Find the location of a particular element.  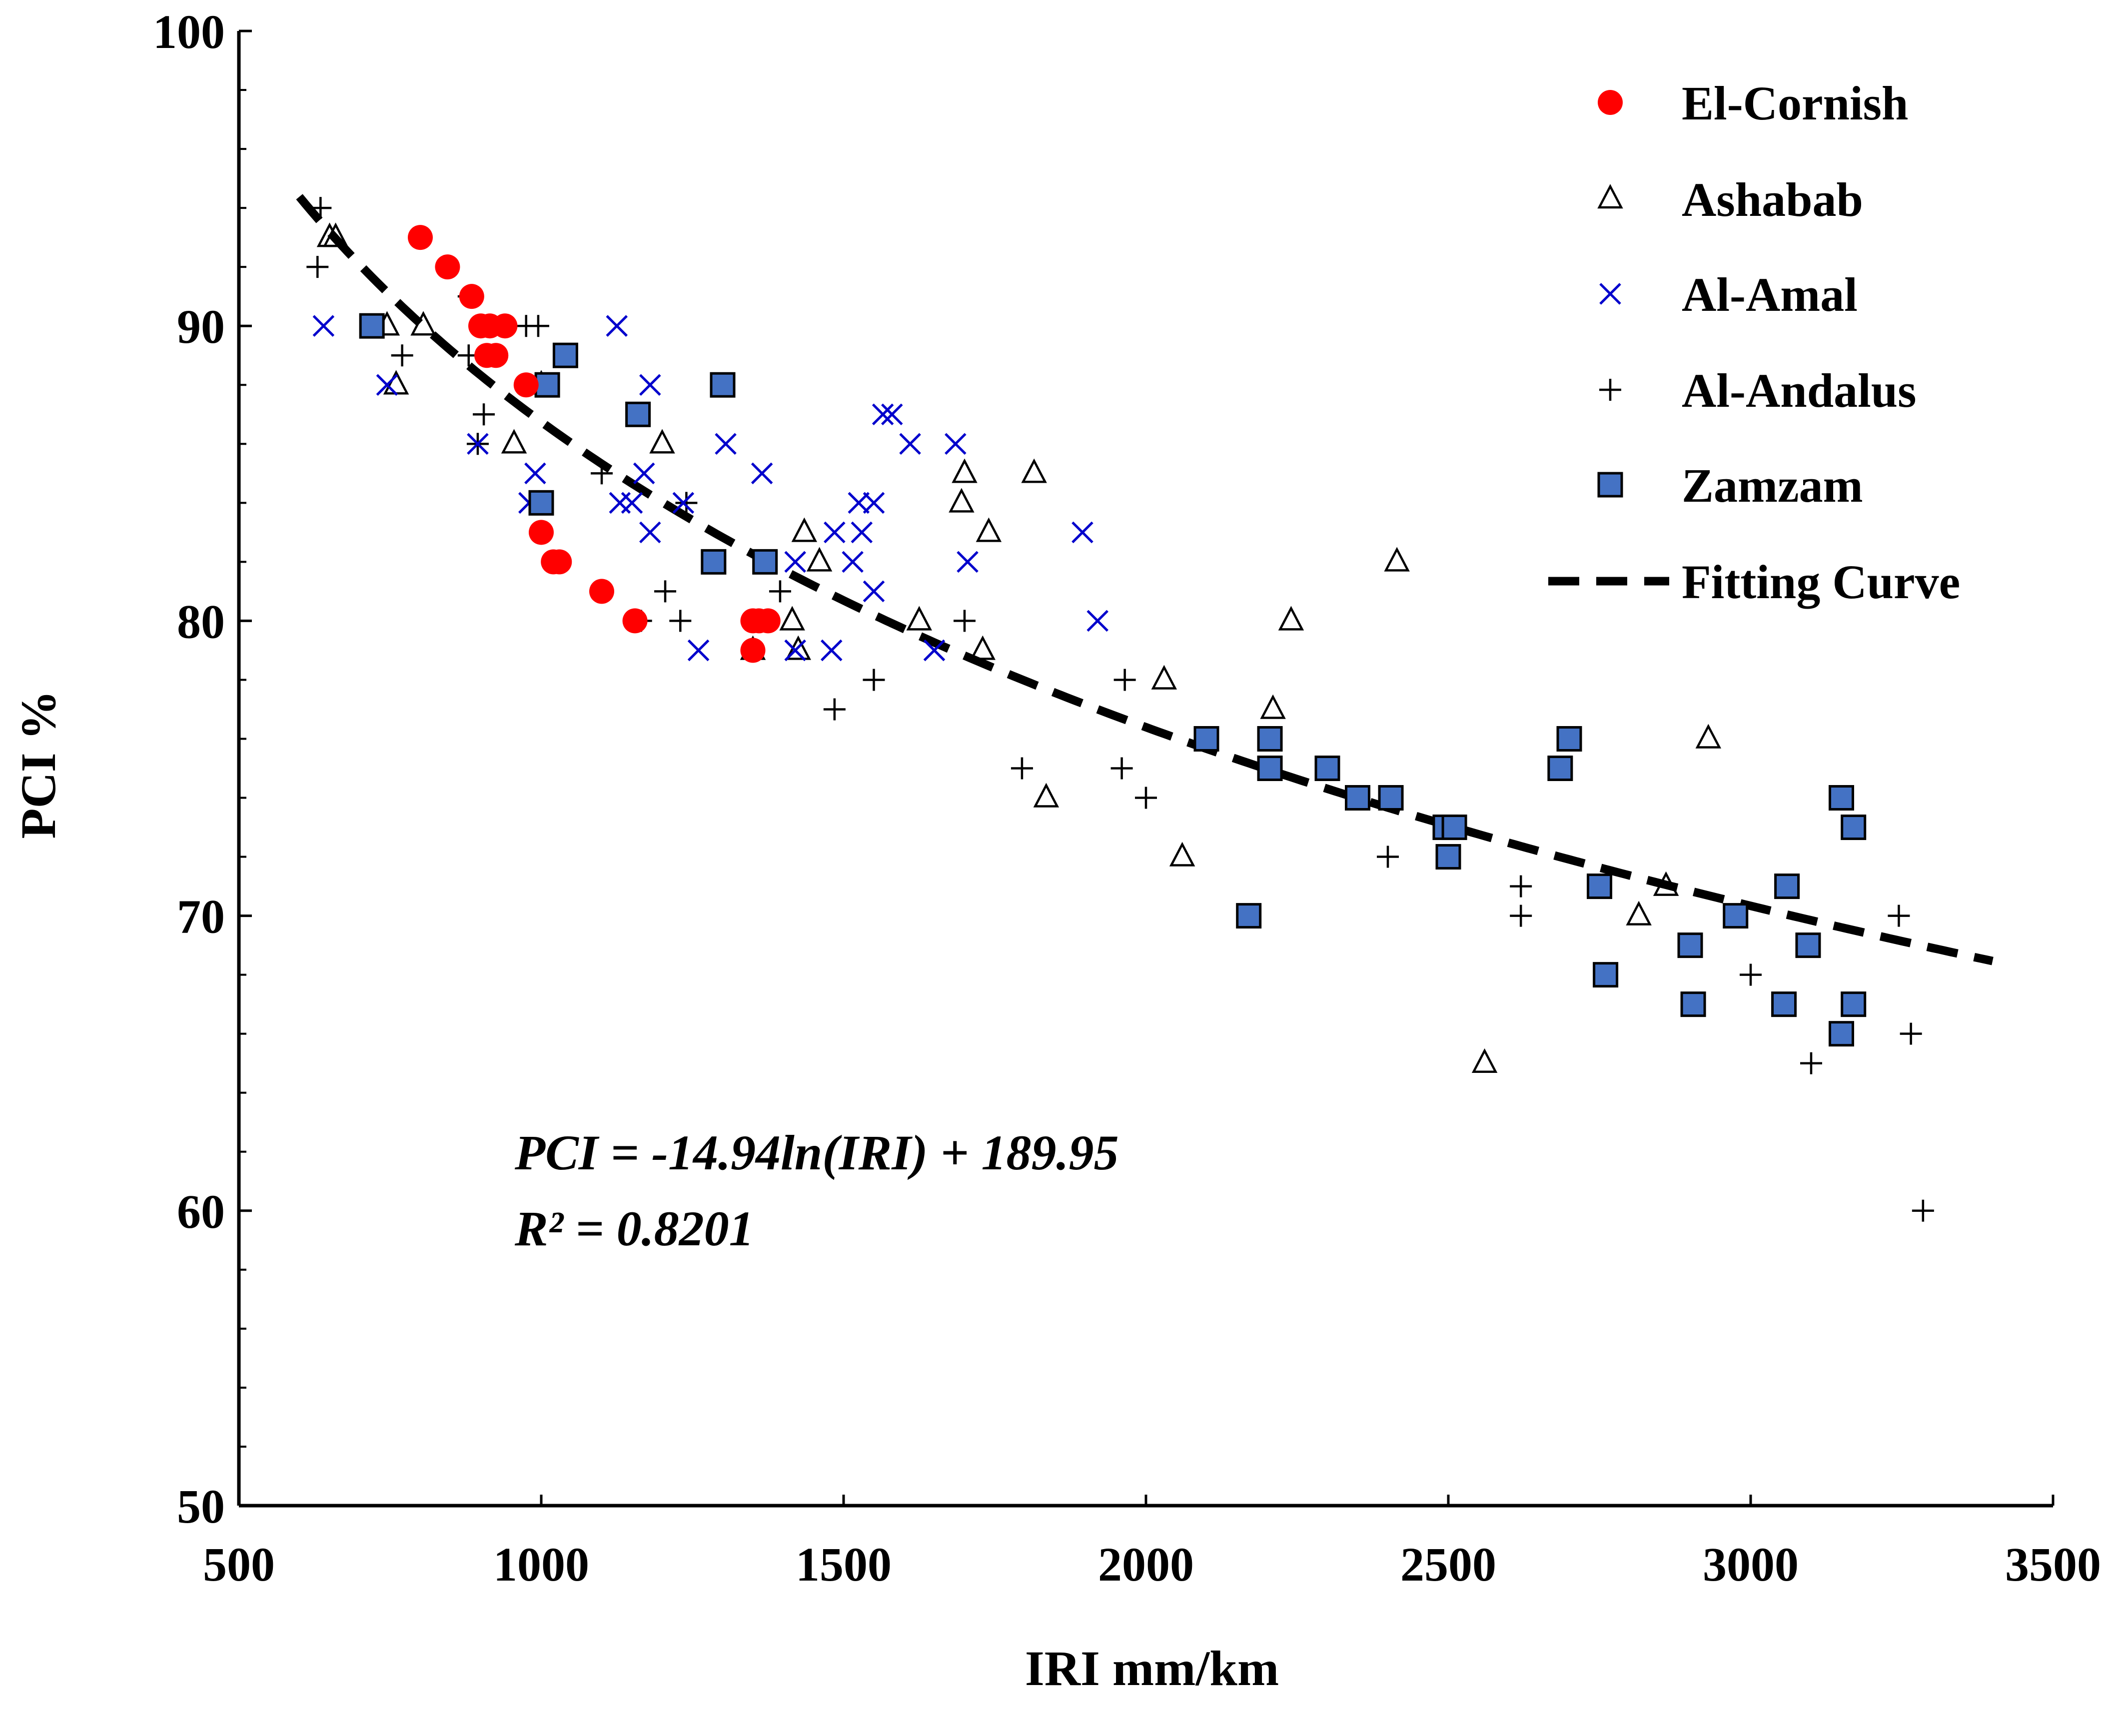

x-tick-label: 3000 is located at coordinates (1751, 1564).